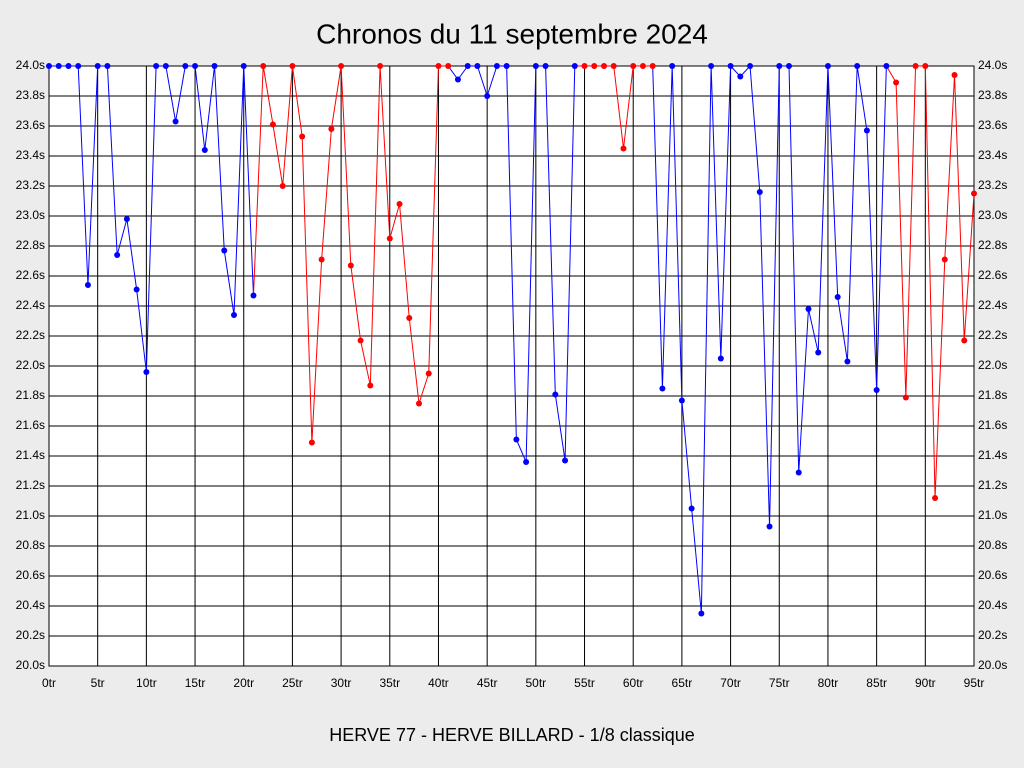 This screenshot has height=768, width=1024. What do you see at coordinates (992, 365) in the screenshot?
I see `y-tick-label-right: 22.0s` at bounding box center [992, 365].